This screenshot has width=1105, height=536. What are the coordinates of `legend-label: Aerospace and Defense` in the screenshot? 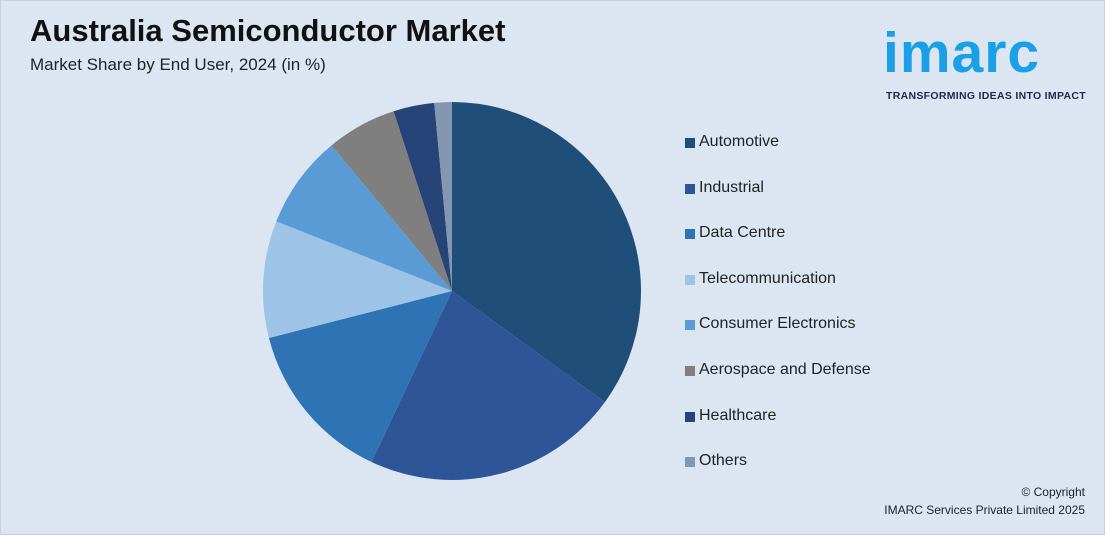 It's located at (785, 369).